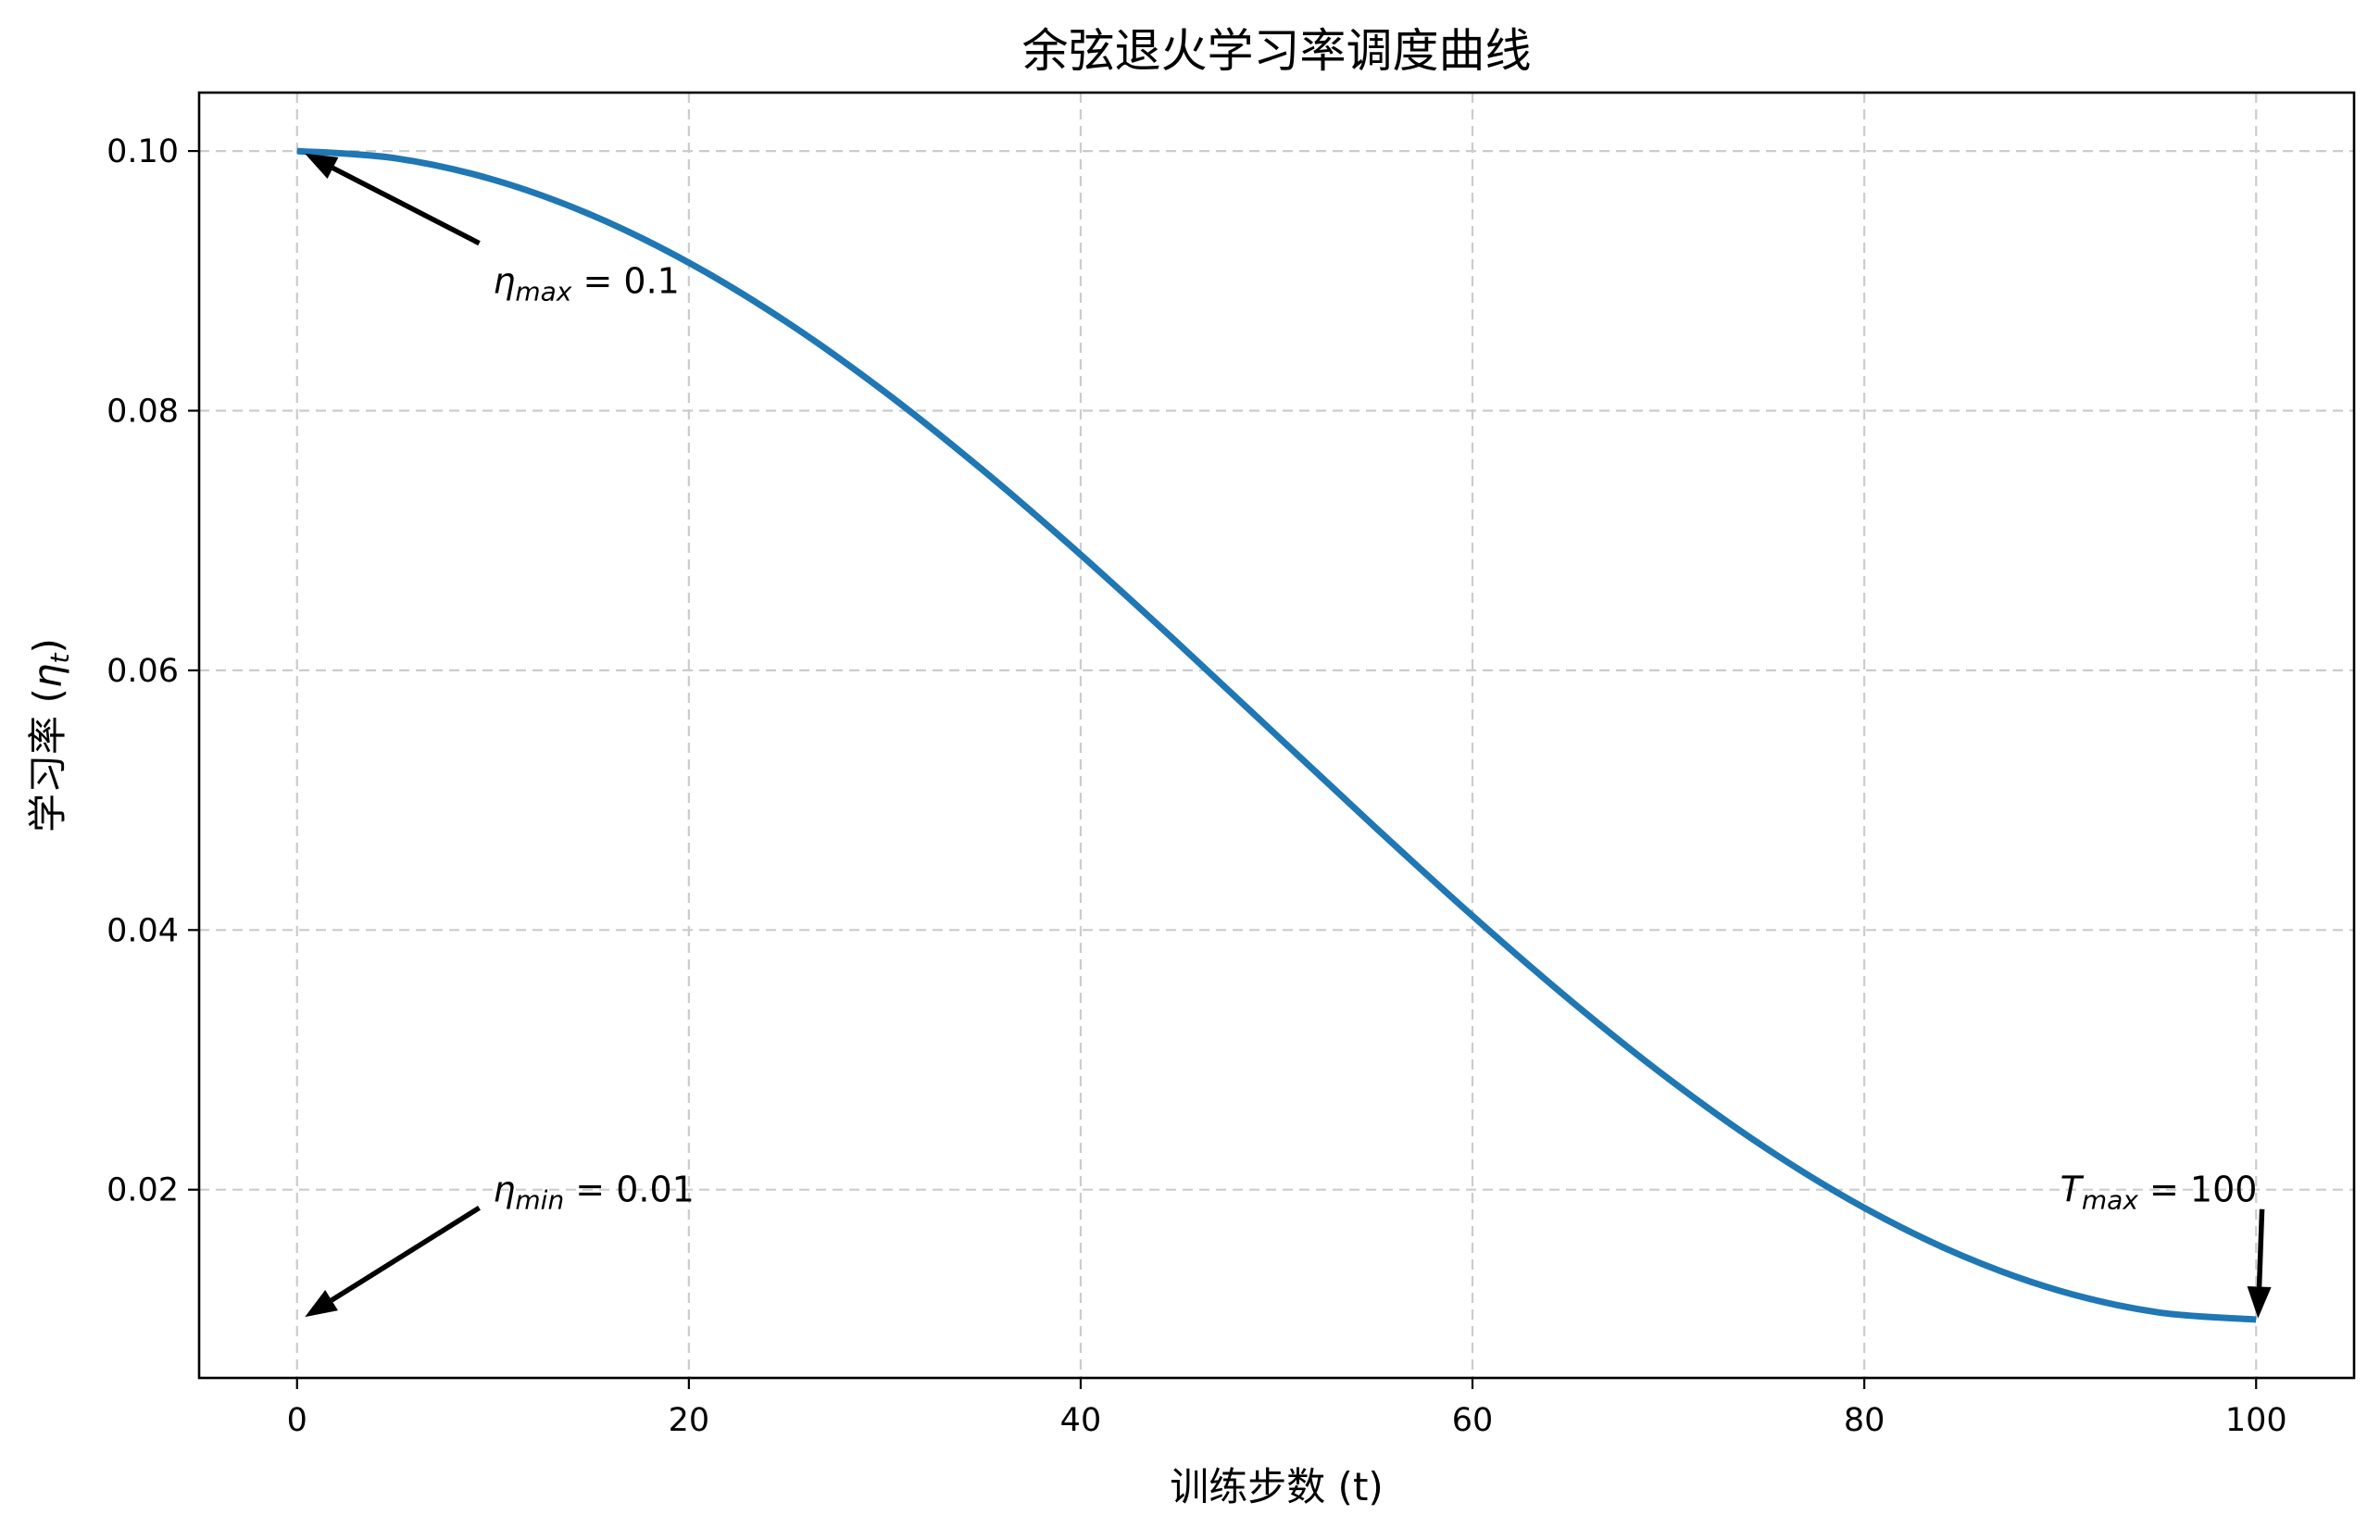  What do you see at coordinates (47, 645) in the screenshot?
I see `y-axis-title-suffix: )` at bounding box center [47, 645].